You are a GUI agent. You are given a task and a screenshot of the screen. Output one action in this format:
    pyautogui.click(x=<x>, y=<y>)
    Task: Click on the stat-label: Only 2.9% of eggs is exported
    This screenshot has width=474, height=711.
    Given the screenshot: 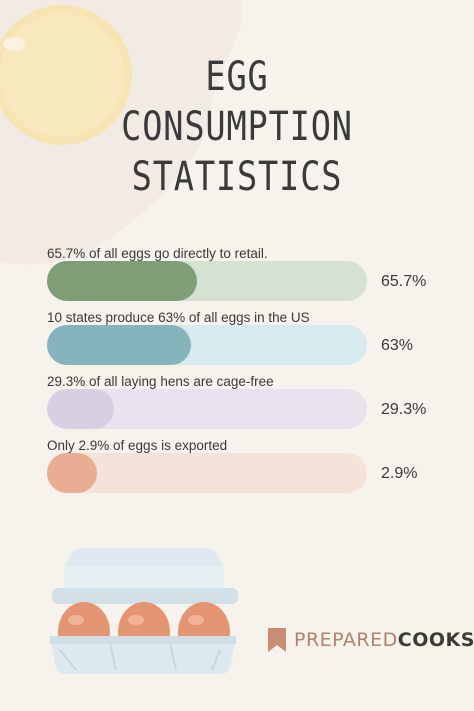 What is the action you would take?
    pyautogui.click(x=137, y=445)
    